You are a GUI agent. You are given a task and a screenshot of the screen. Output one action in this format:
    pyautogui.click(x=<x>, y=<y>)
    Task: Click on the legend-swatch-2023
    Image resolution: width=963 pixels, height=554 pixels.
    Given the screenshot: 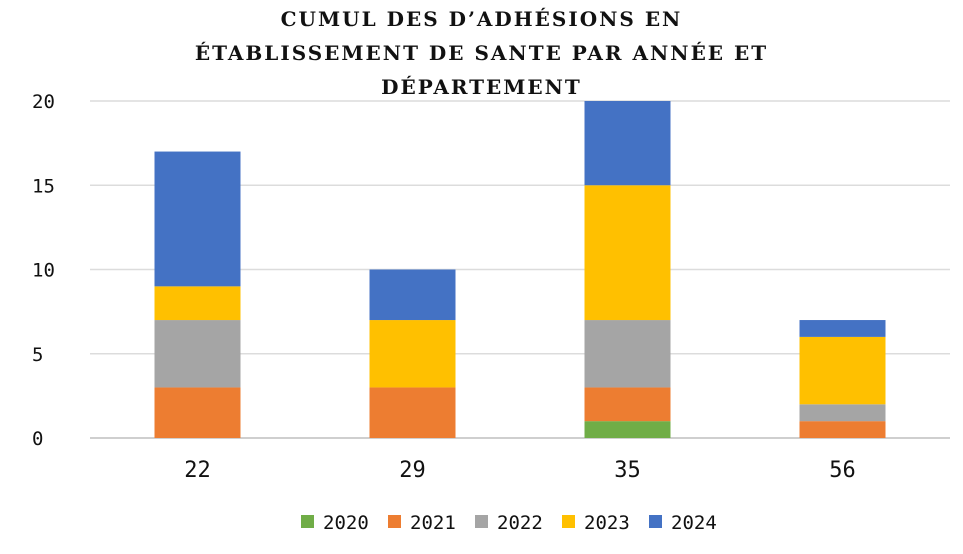 What is the action you would take?
    pyautogui.click(x=568, y=521)
    